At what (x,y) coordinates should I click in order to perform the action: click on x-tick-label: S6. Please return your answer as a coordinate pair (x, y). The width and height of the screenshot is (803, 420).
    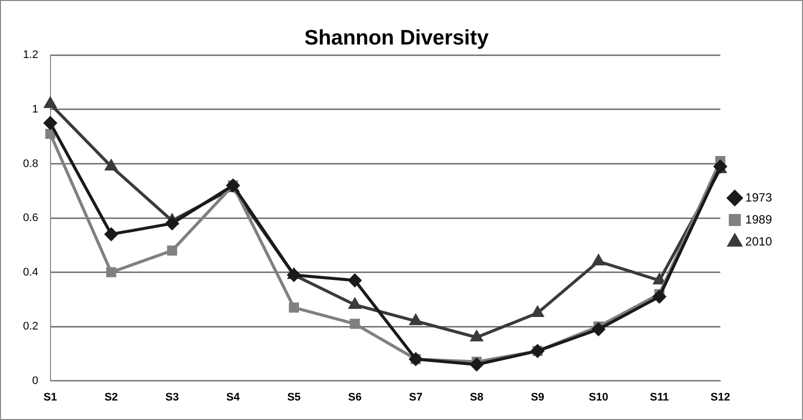
    Looking at the image, I should click on (355, 397).